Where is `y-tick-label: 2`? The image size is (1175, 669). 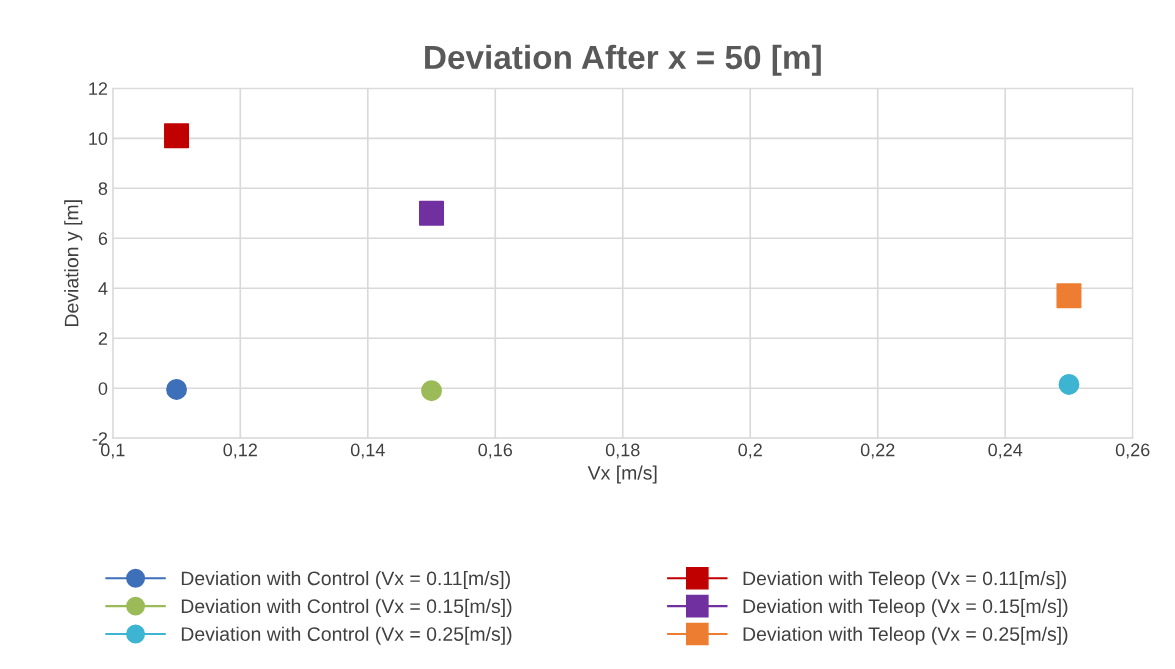
y-tick-label: 2 is located at coordinates (103, 338).